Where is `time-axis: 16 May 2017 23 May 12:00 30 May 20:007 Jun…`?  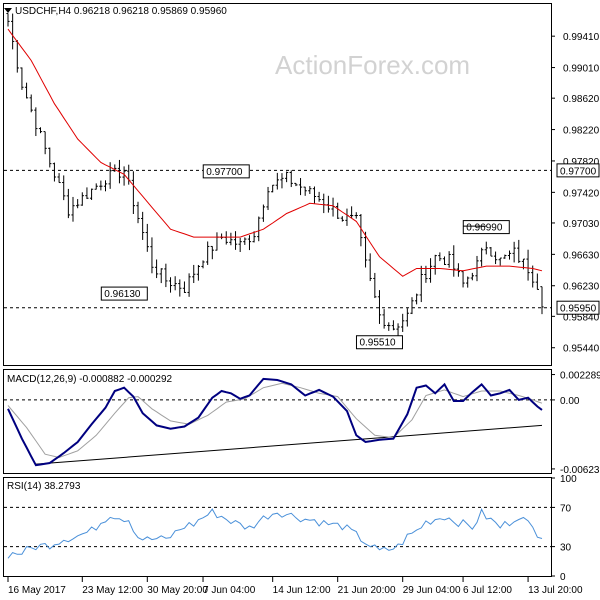
time-axis: 16 May 2017 23 May 12:00 30 May 20:007 Jun… is located at coordinates (295, 586).